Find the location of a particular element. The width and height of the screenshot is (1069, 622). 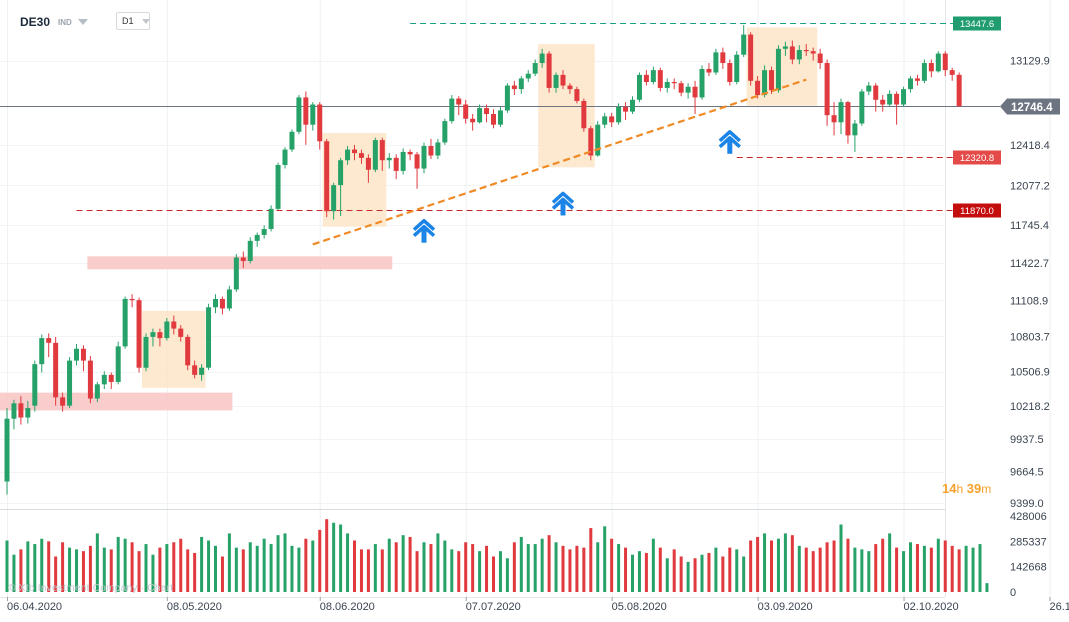

date-tick-label: 07.07.2020 is located at coordinates (493, 607).